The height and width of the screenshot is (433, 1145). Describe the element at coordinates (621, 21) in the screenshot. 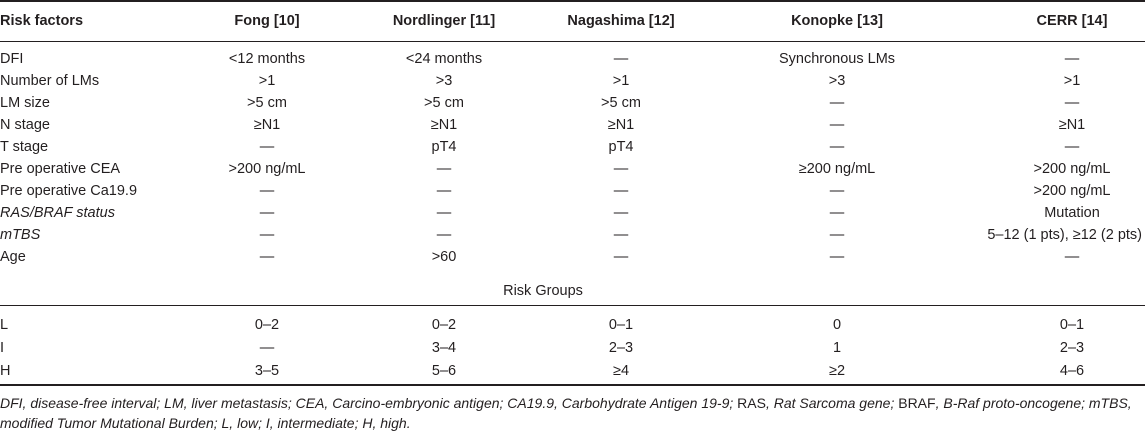

I see `header-nagashima: Nagashima [12]` at that location.